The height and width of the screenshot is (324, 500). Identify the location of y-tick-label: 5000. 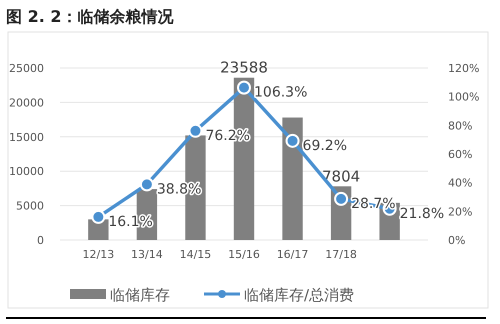
(30, 206).